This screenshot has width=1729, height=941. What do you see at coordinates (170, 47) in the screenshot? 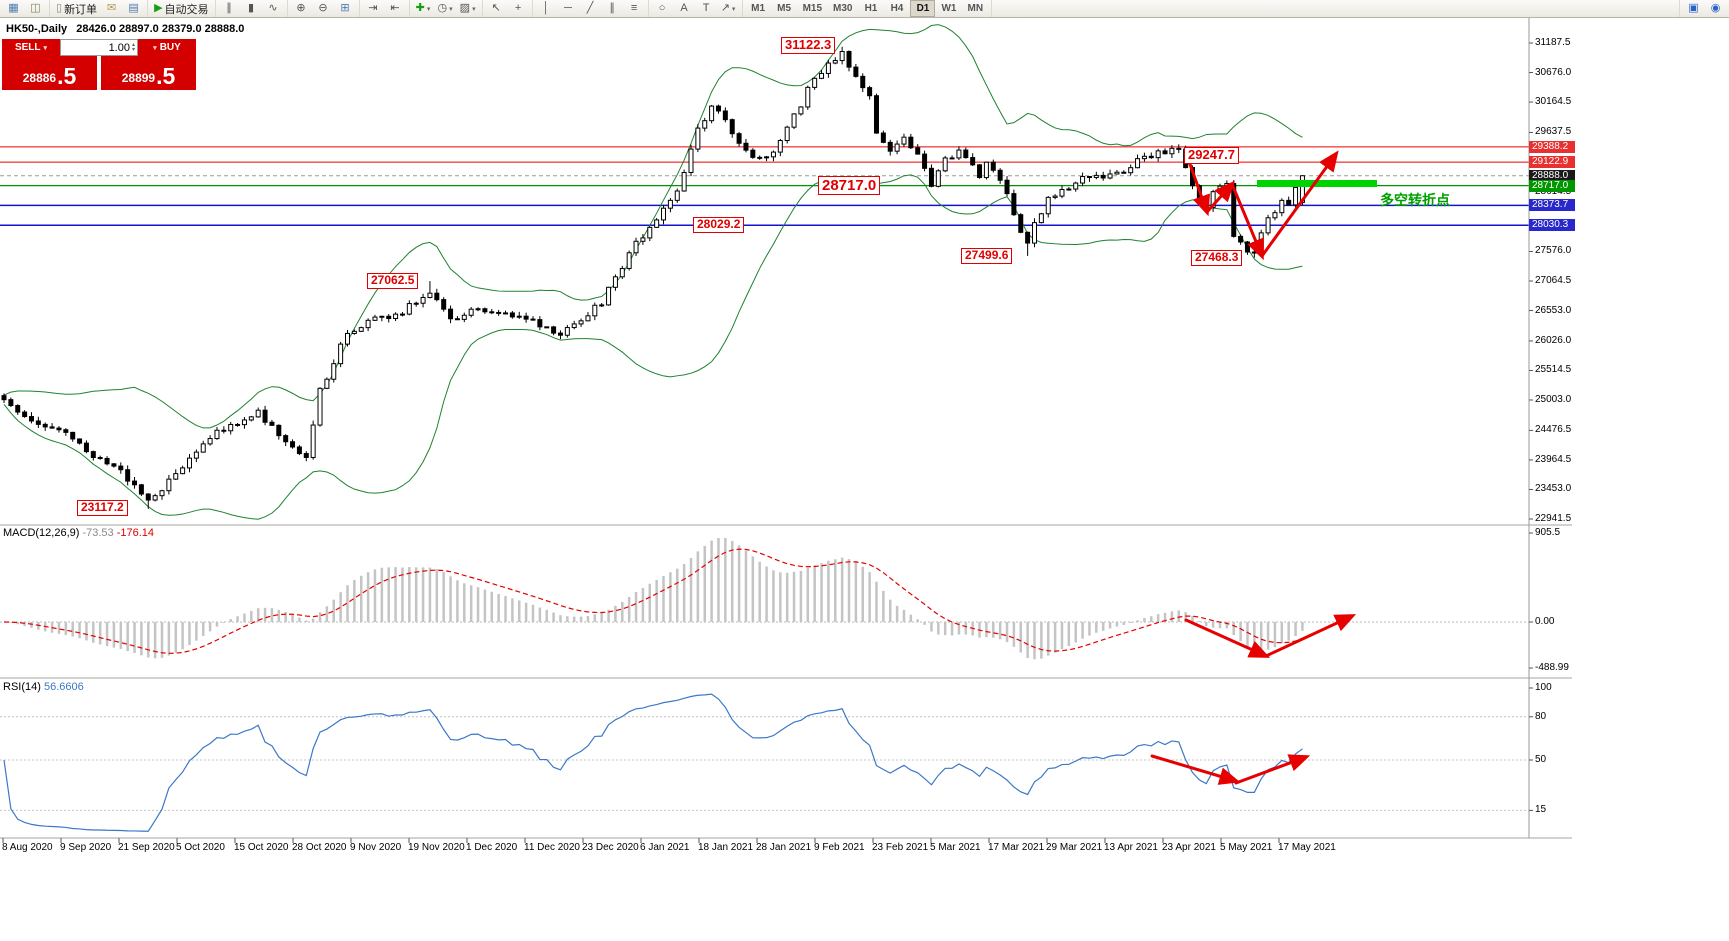
I see `buy-label: BUY` at bounding box center [170, 47].